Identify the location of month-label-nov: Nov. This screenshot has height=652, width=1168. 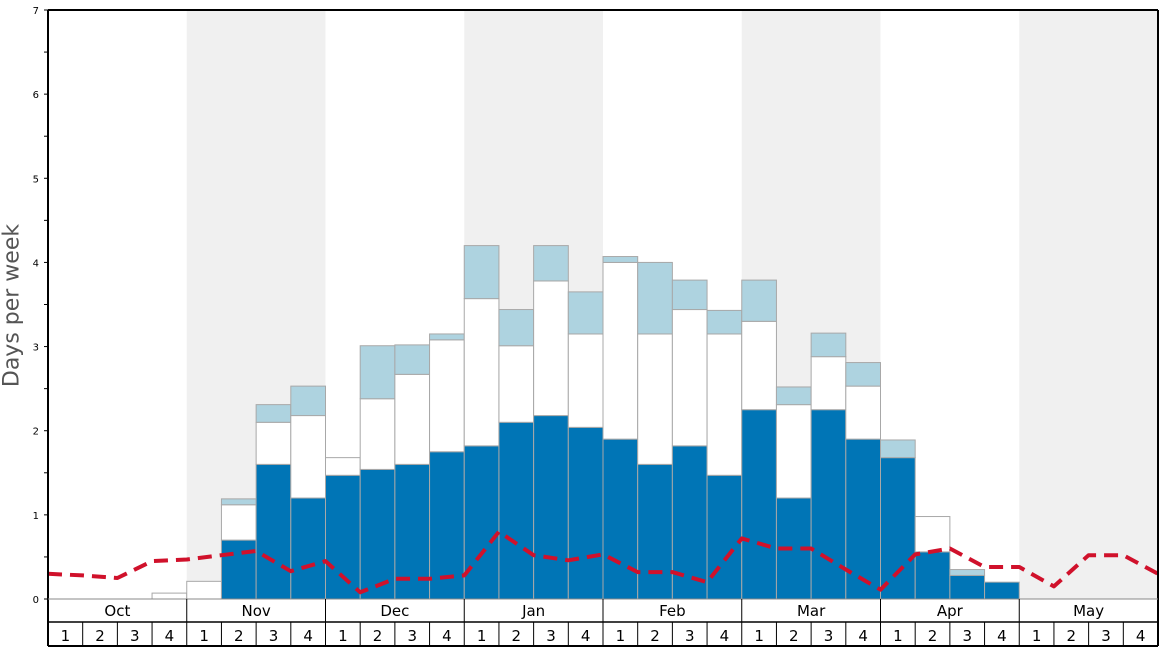
(255, 611).